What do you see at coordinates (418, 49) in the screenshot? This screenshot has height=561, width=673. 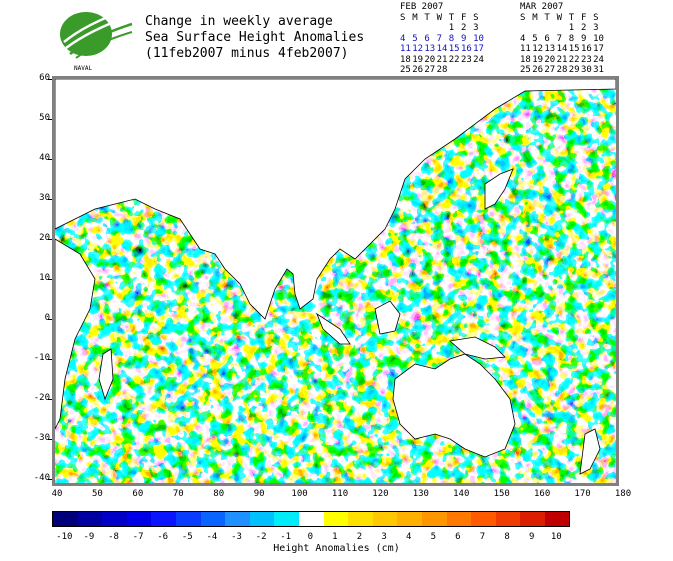 I see `calendar-day: 12` at bounding box center [418, 49].